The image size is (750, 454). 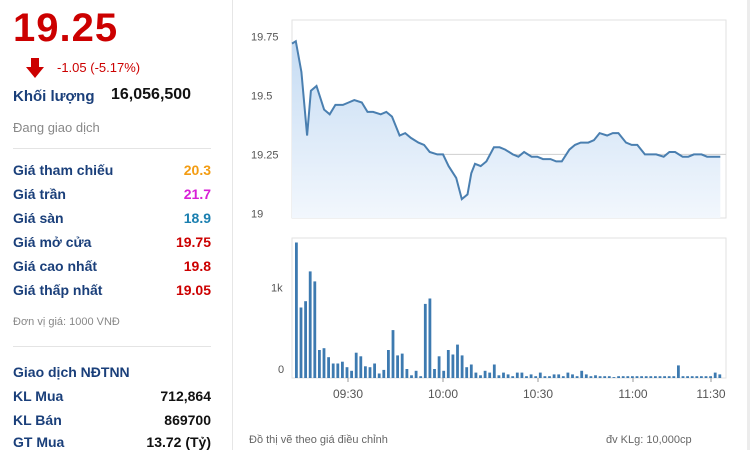 What do you see at coordinates (748, 225) in the screenshot?
I see `scrollbar` at bounding box center [748, 225].